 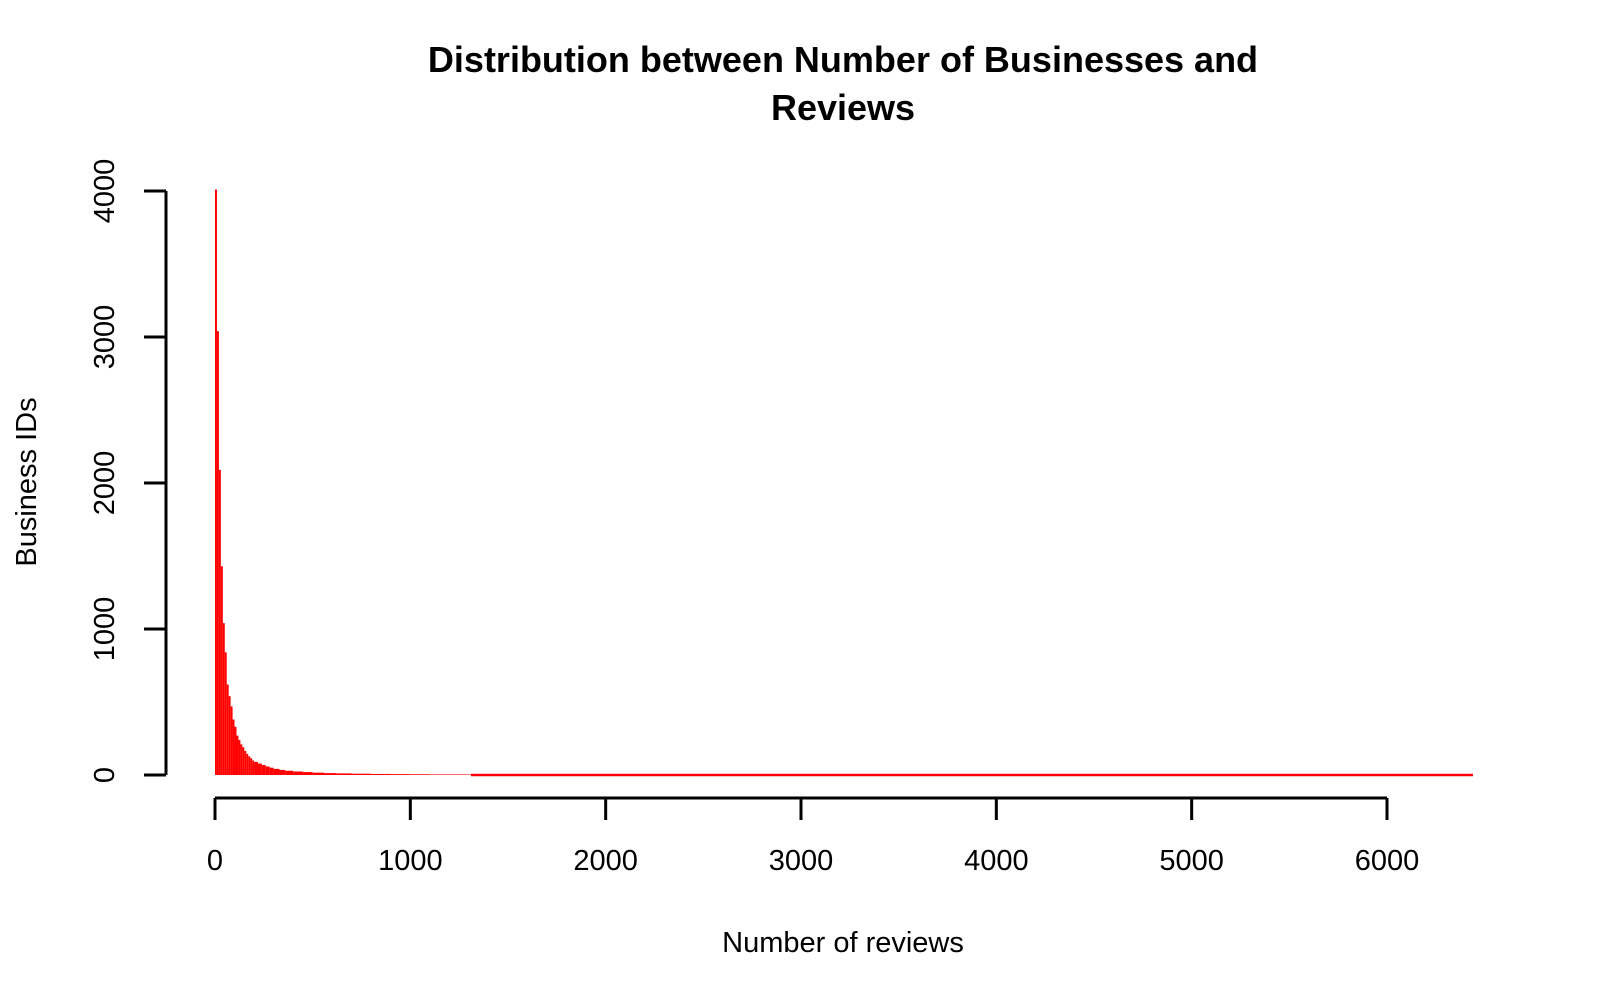 I want to click on x-tick-label: 5000, so click(x=1191, y=861).